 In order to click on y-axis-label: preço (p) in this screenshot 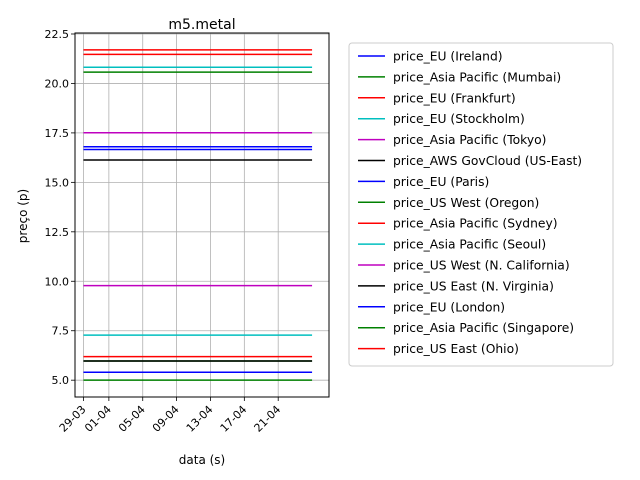, I will do `click(23, 216)`.